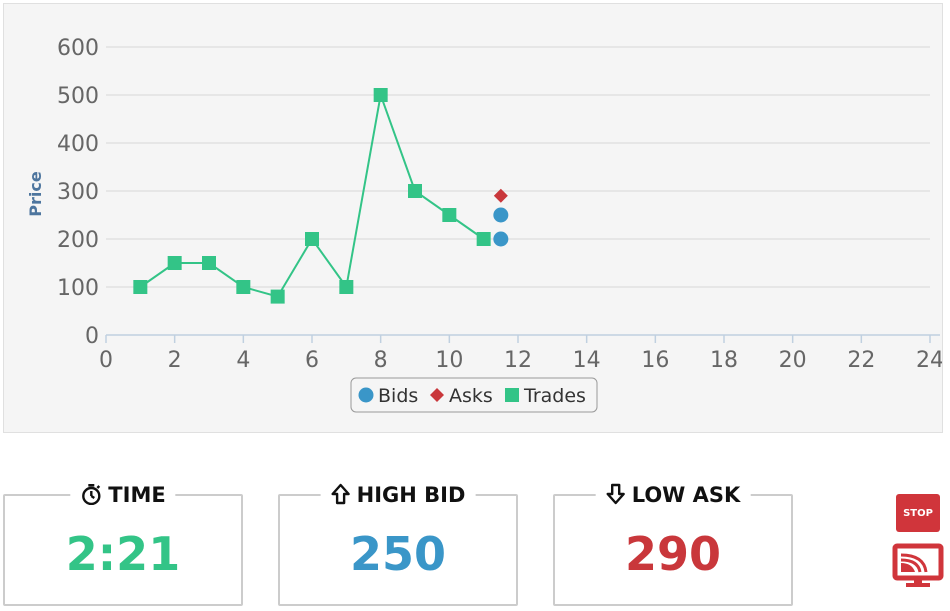 Image resolution: width=950 pixels, height=611 pixels. What do you see at coordinates (340, 494) in the screenshot?
I see `arrow-up-icon` at bounding box center [340, 494].